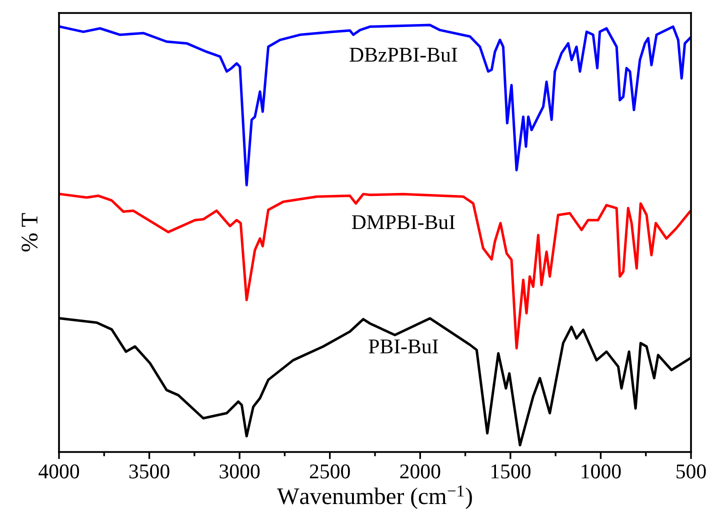  Describe the element at coordinates (404, 55) in the screenshot. I see `series-label: DBzPBI-BuI` at that location.